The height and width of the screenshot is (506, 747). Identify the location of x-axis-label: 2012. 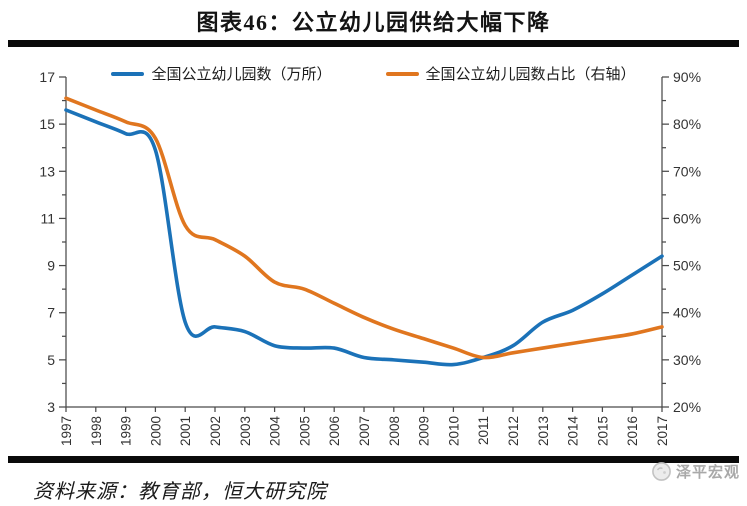
(513, 431).